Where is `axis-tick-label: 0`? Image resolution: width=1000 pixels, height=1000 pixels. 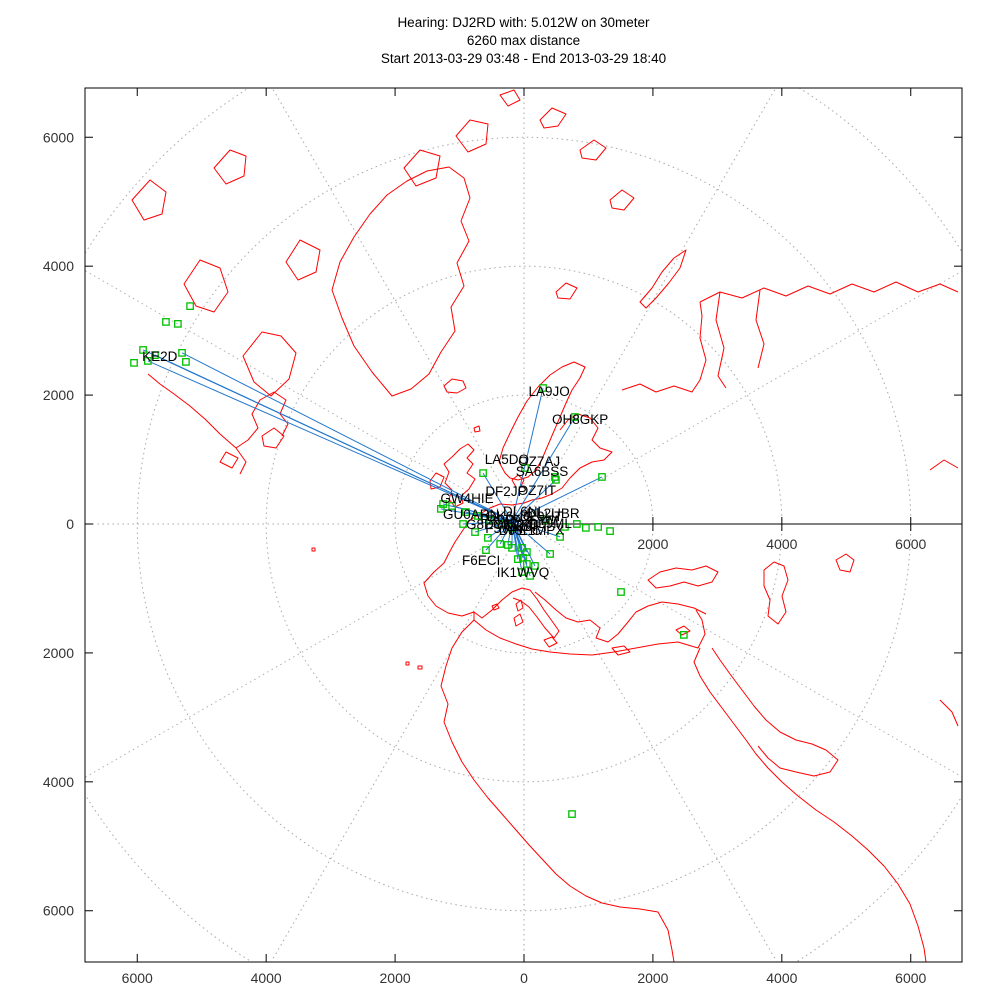 axis-tick-label: 0 is located at coordinates (524, 978).